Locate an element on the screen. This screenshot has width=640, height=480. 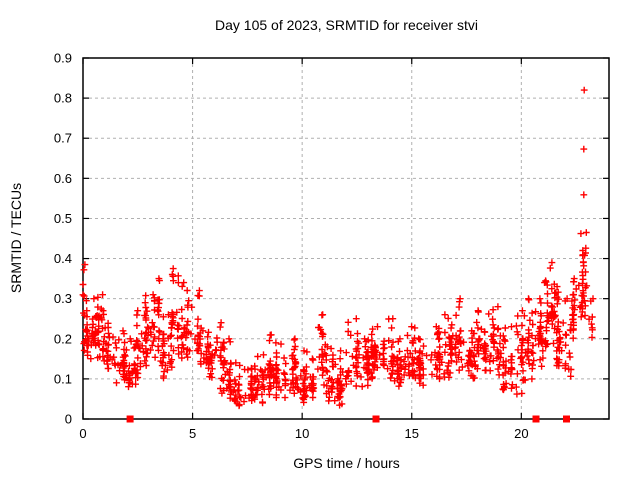
y-tick-label: 0.9 is located at coordinates (63, 58).